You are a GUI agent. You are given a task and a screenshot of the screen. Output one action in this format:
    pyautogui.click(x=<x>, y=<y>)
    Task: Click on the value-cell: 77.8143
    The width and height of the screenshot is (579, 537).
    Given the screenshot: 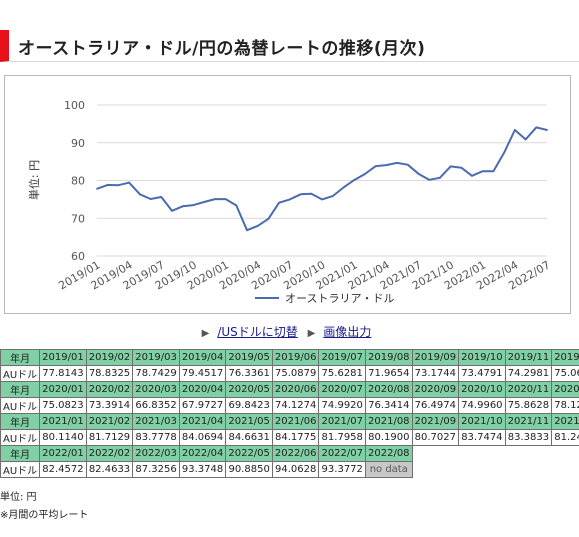 What is the action you would take?
    pyautogui.click(x=63, y=373)
    